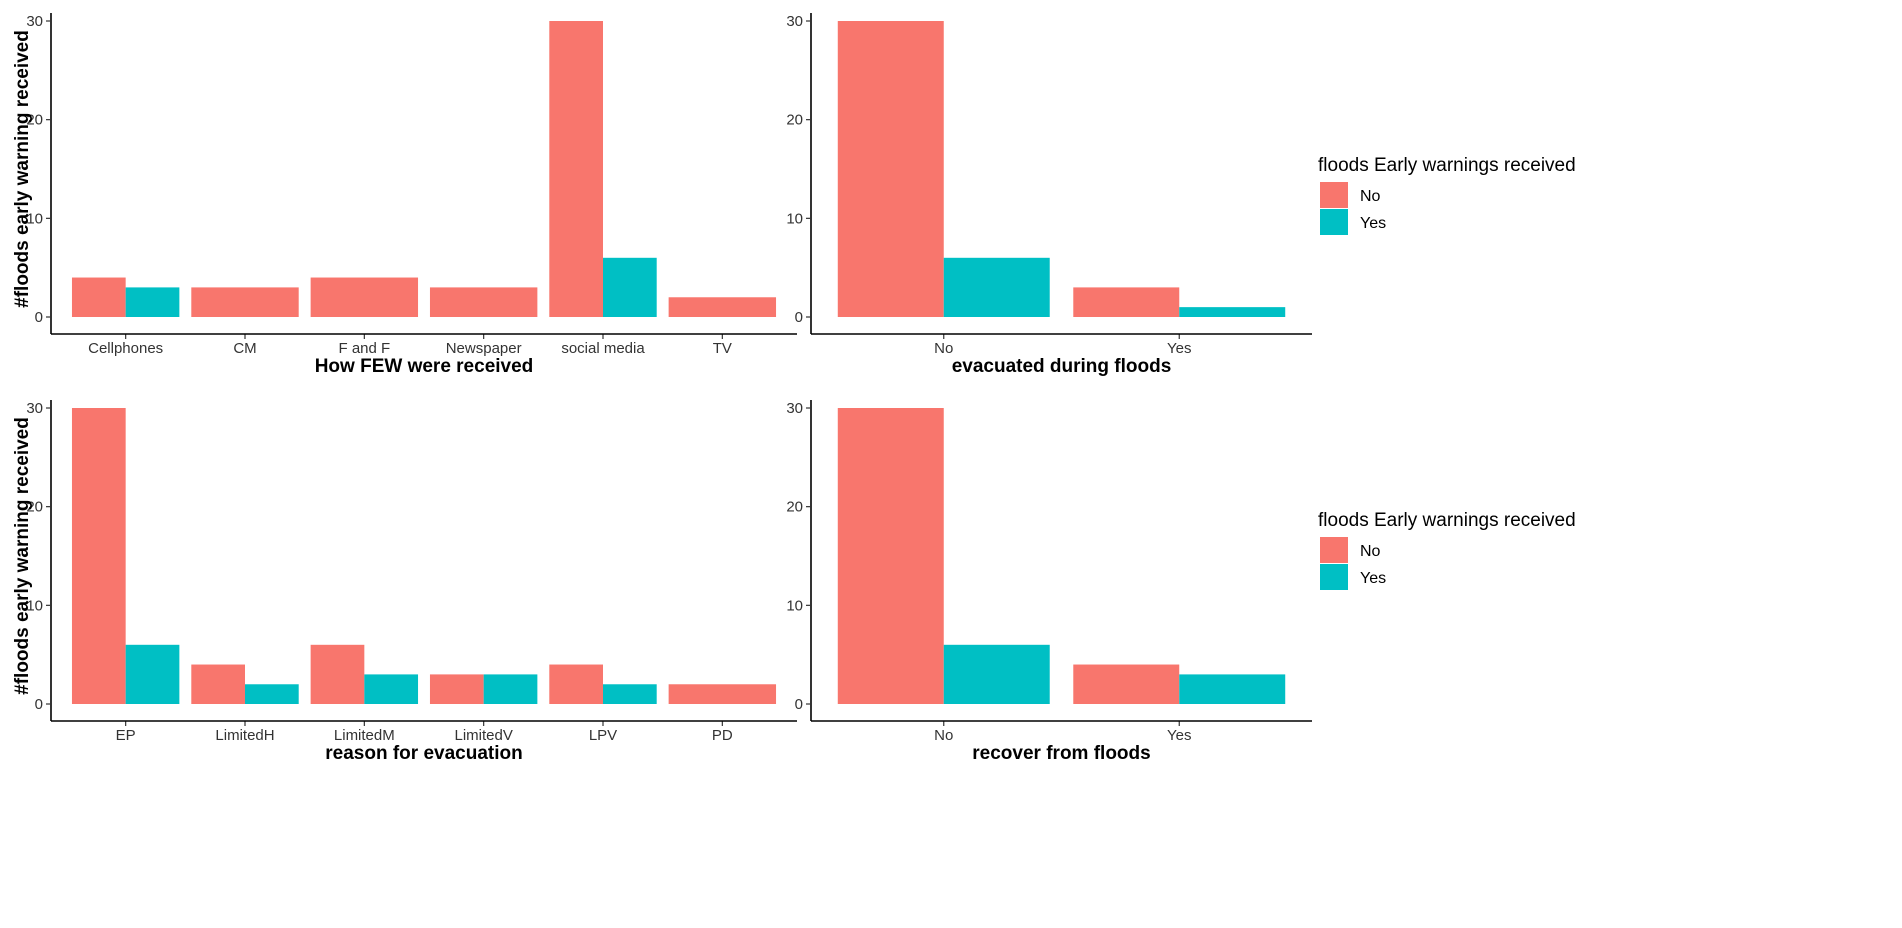  Describe the element at coordinates (364, 348) in the screenshot. I see `x-tick-label: F and F` at that location.